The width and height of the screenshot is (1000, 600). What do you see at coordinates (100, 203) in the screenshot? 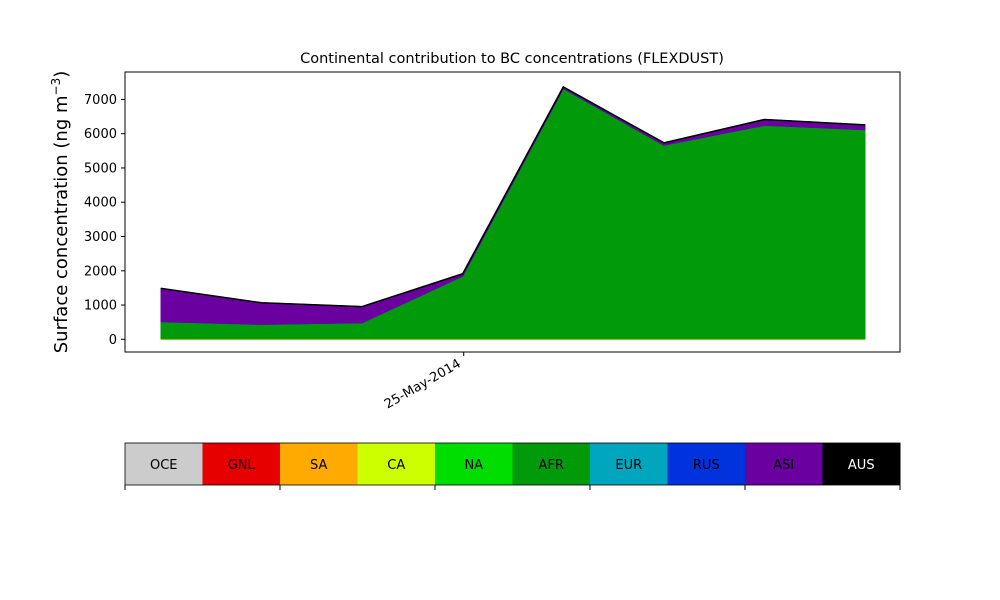
I see `y-tick-label: 4000` at bounding box center [100, 203].